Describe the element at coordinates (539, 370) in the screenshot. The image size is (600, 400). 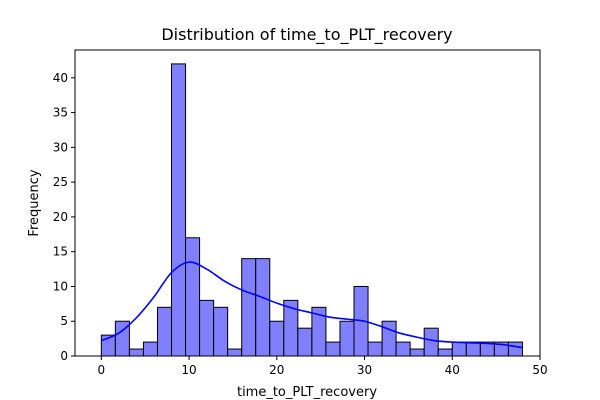
I see `x-tick-label: 50` at that location.